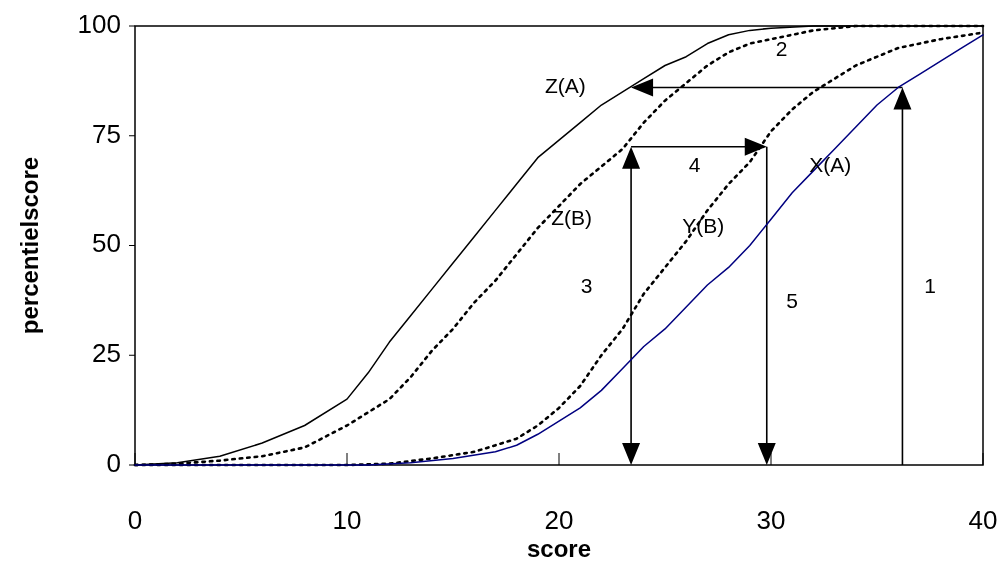  What do you see at coordinates (565, 86) in the screenshot?
I see `series-label: Z(A)` at bounding box center [565, 86].